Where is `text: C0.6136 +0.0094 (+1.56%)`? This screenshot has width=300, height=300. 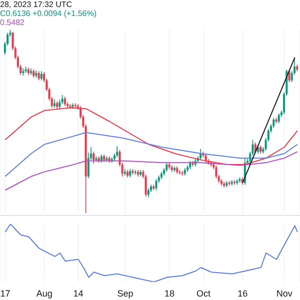 text: C0.6136 +0.0094 (+1.56%) is located at coordinates (48, 13).